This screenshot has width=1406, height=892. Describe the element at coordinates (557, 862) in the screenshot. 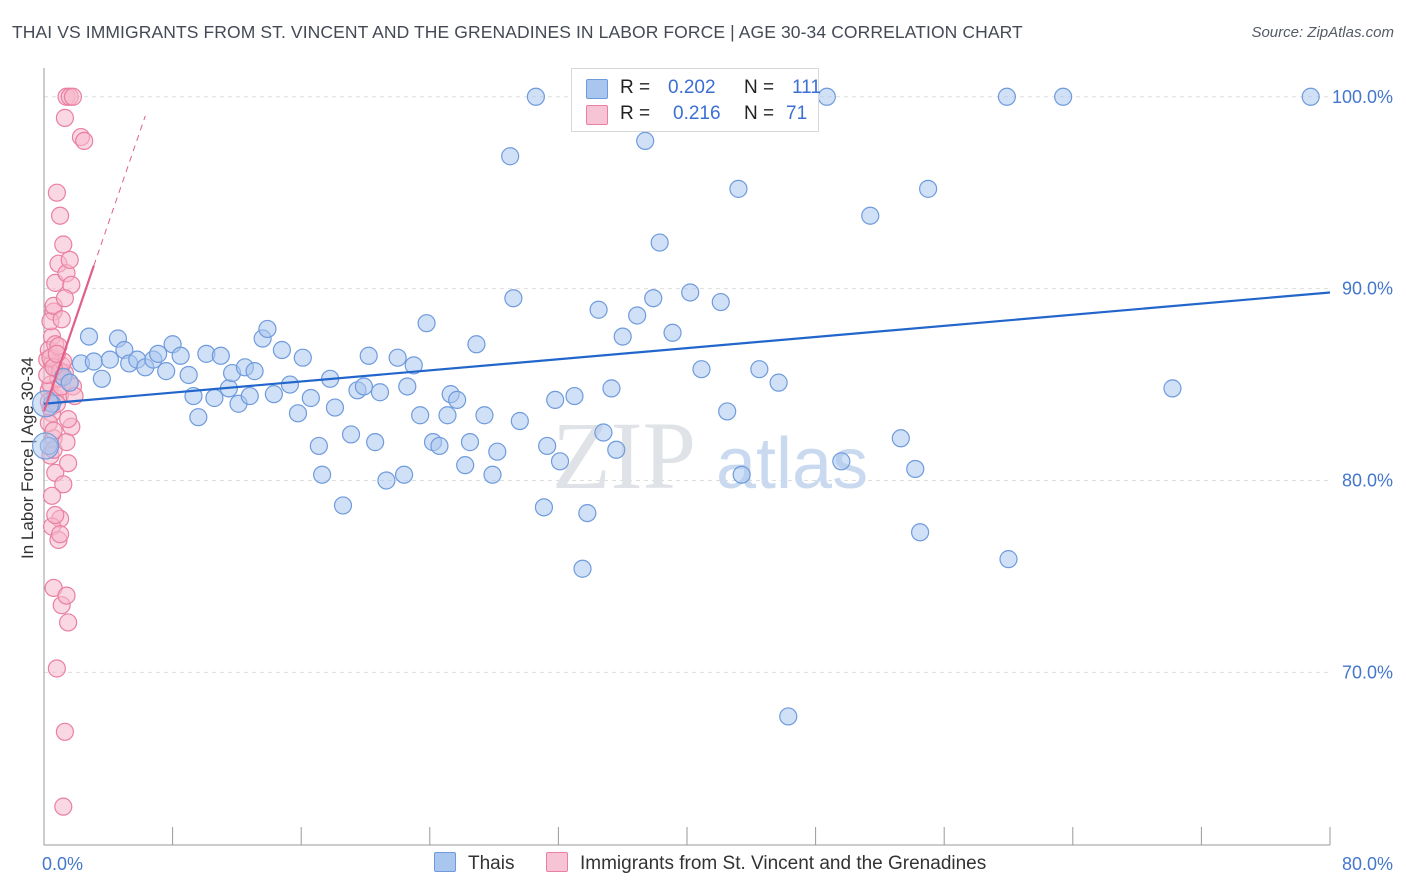

I see `legend-swatch-pink` at that location.